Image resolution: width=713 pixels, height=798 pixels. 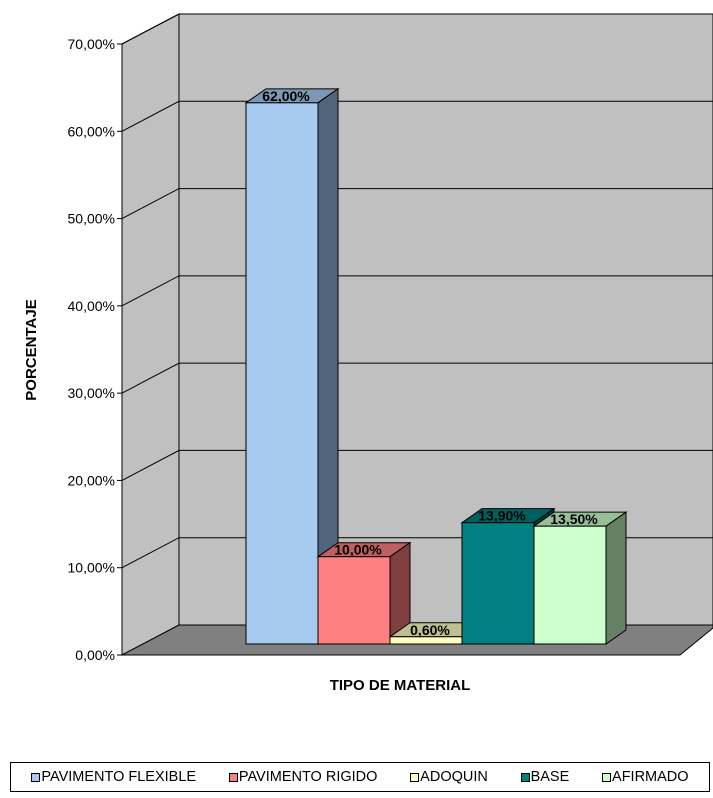 I want to click on x-axis-title: TIPO DE MATERIAL, so click(x=400, y=685).